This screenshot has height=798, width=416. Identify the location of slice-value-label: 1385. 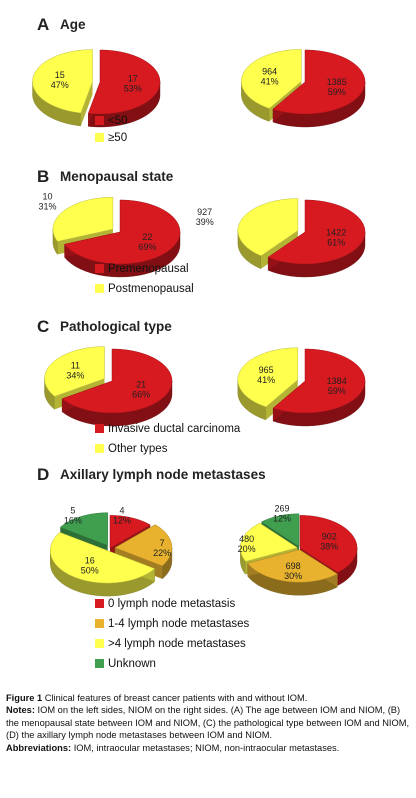
(337, 82).